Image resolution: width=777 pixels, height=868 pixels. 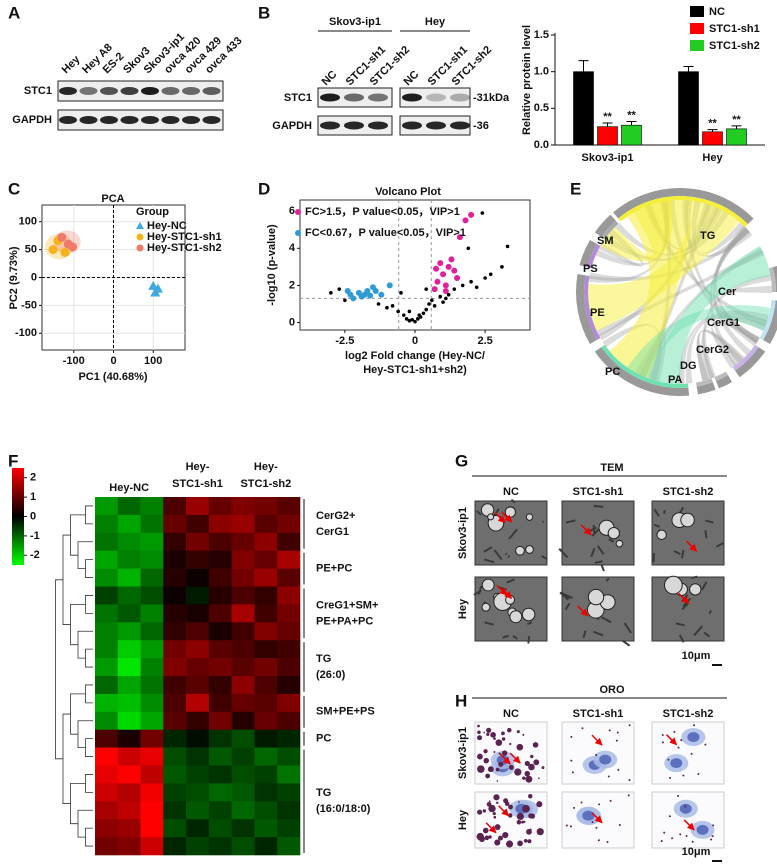 I want to click on row-group-label: PE+PC, so click(x=334, y=569).